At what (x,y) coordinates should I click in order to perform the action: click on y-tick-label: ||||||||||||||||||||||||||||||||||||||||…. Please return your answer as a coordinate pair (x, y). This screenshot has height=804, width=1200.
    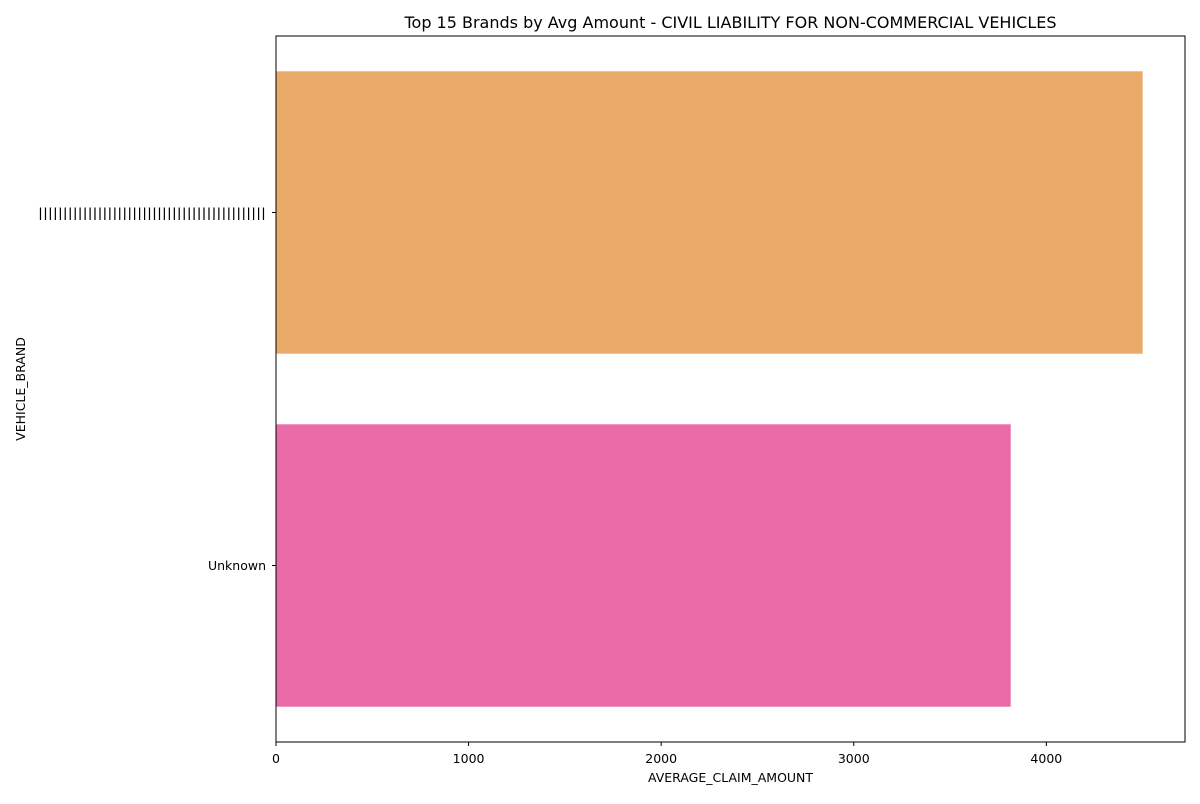
    Looking at the image, I should click on (152, 212).